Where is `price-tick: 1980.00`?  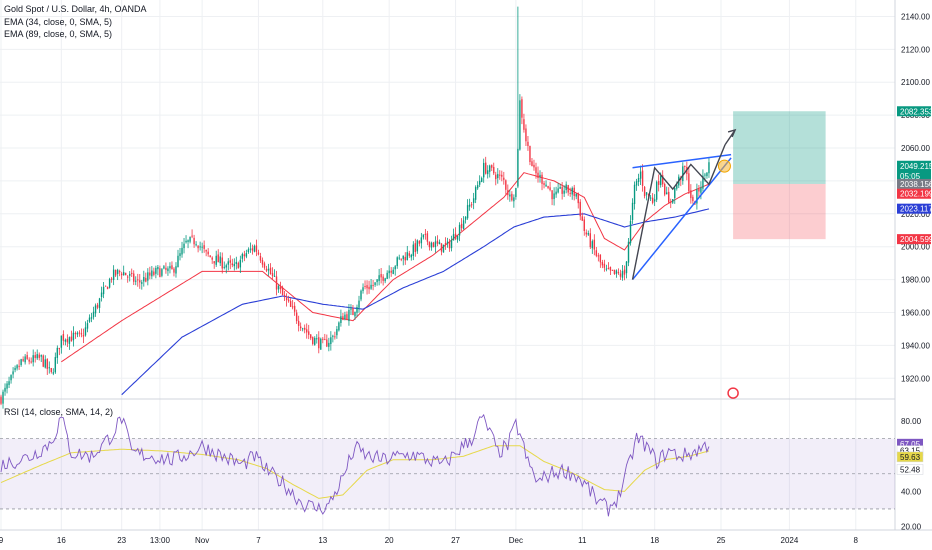
price-tick: 1980.00 is located at coordinates (915, 280).